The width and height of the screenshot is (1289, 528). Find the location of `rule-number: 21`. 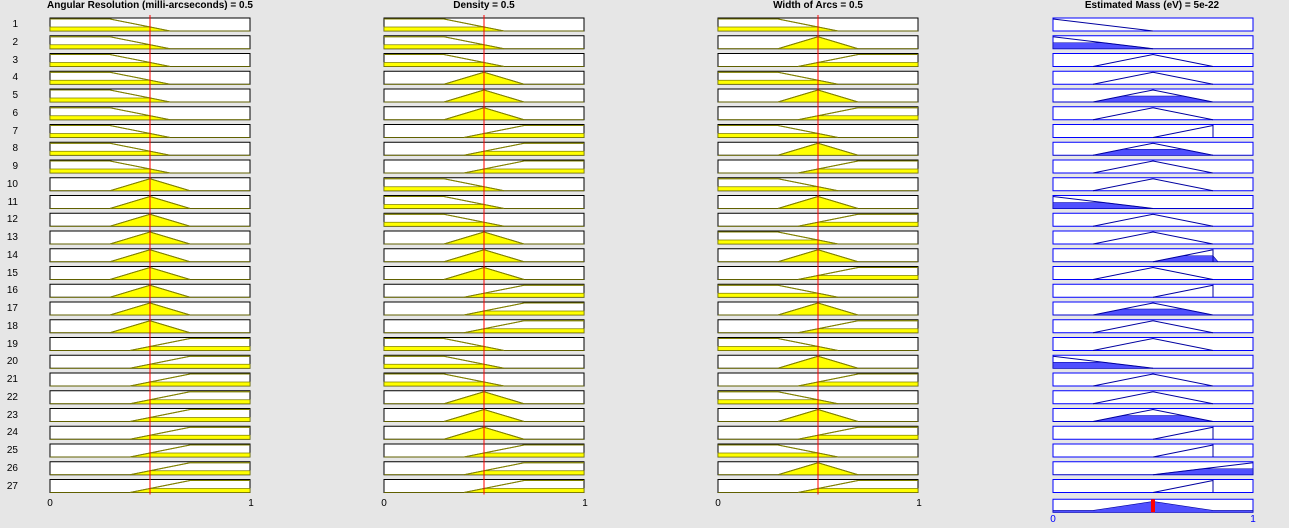

rule-number: 21 is located at coordinates (12, 379).